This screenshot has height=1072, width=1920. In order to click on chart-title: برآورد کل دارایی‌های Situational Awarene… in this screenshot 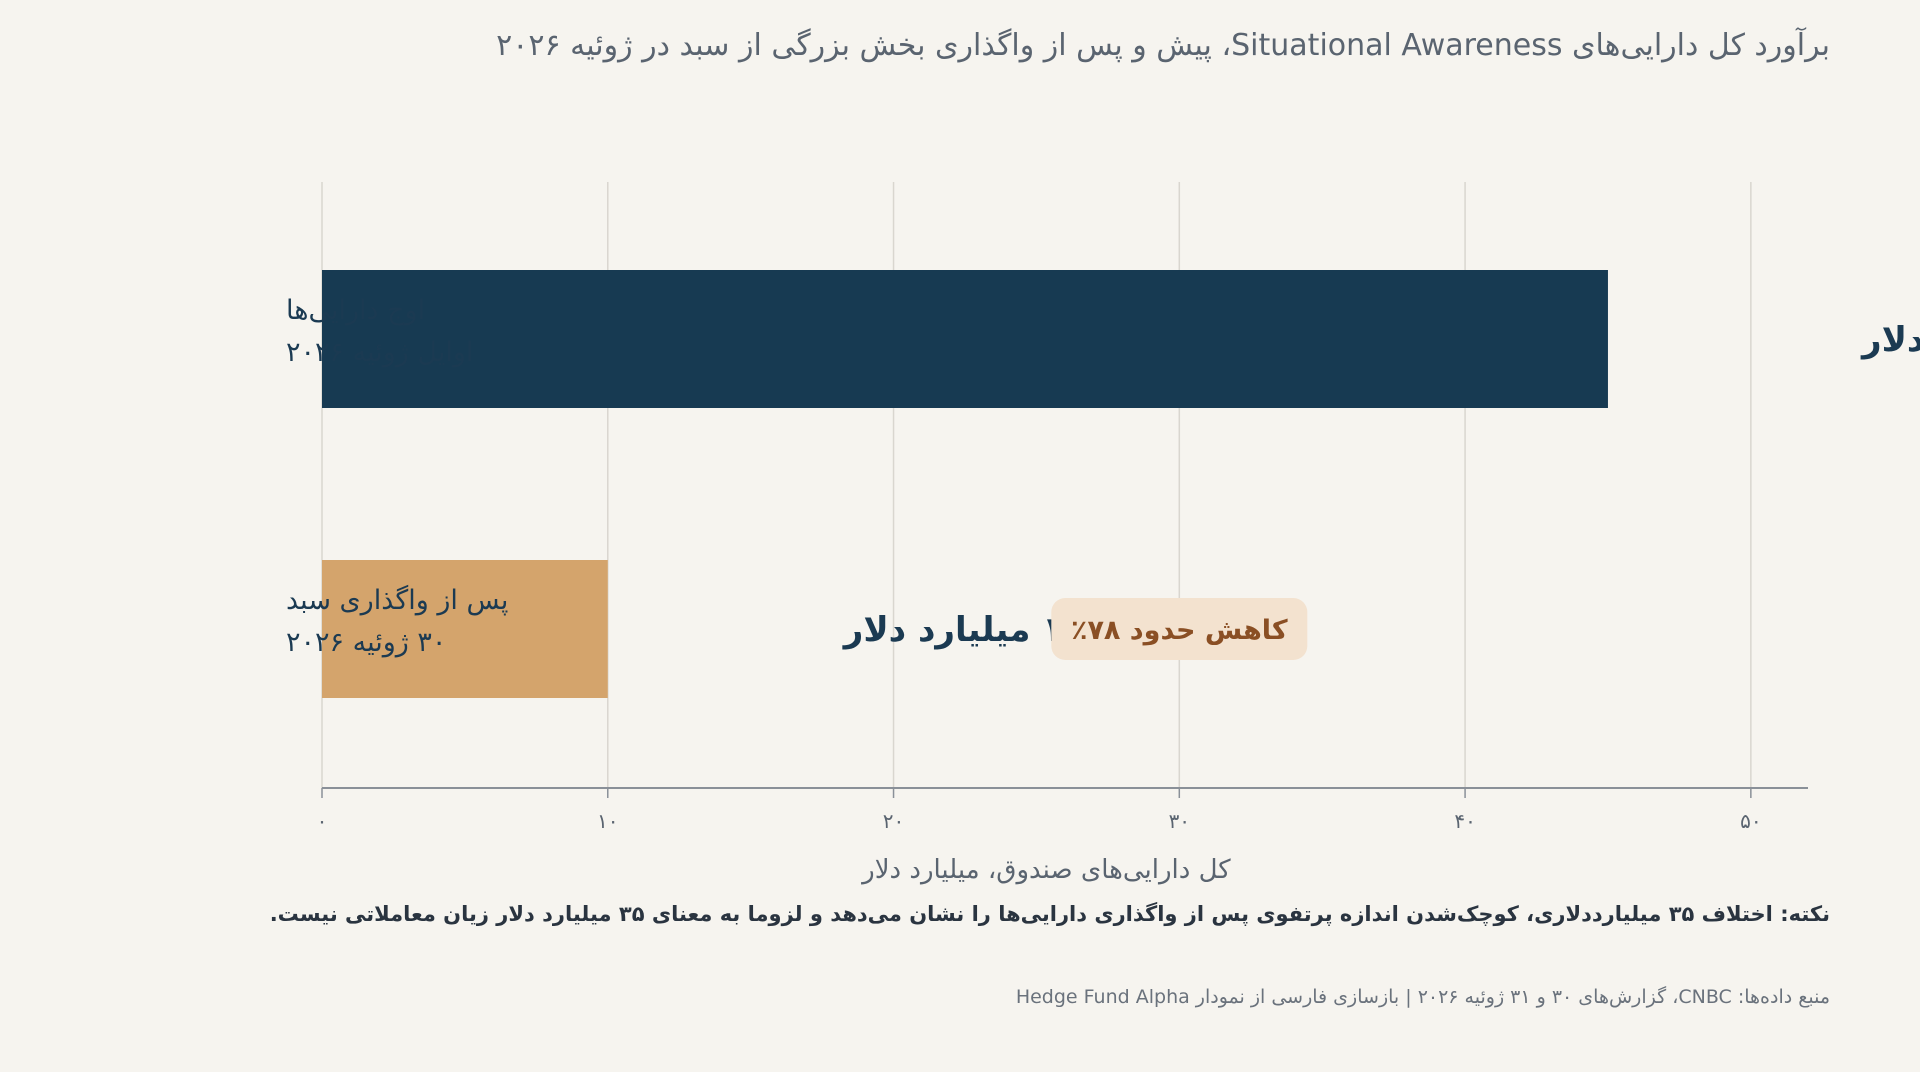, I will do `click(1163, 45)`.